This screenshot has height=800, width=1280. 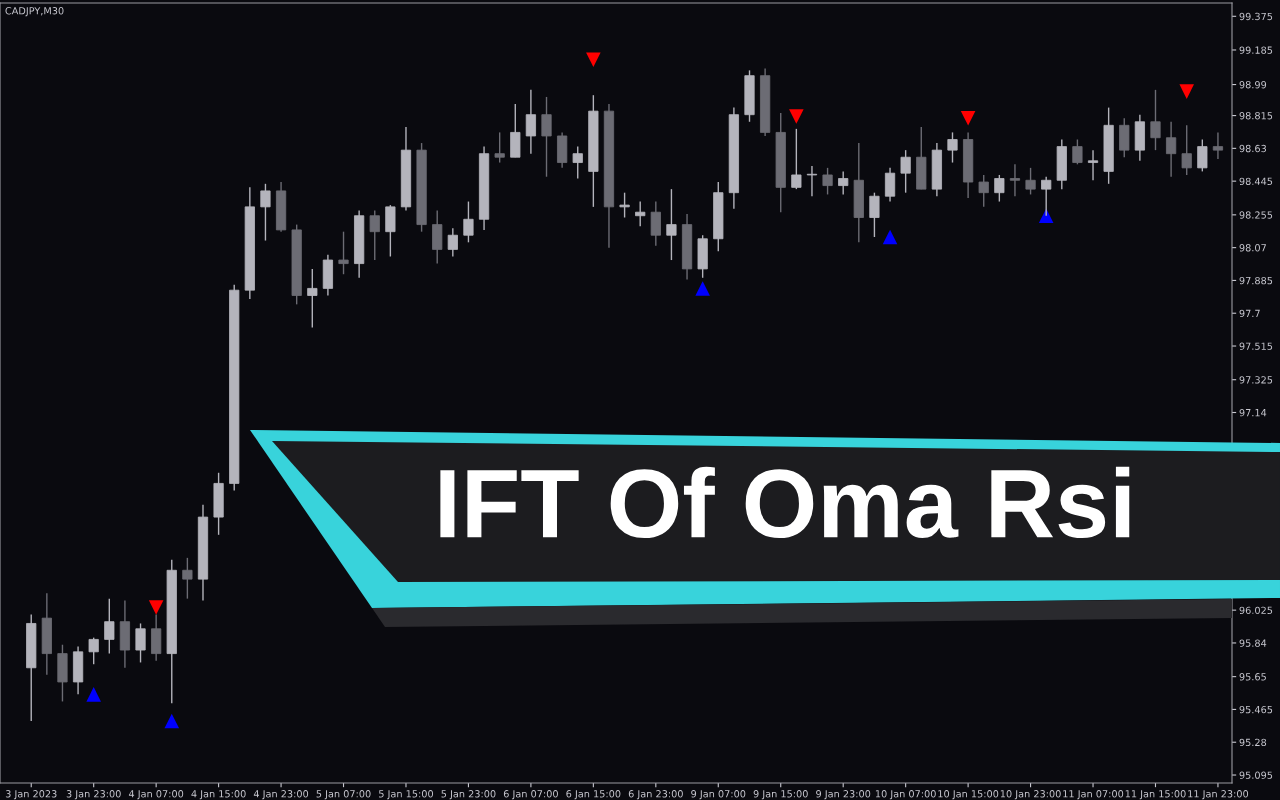 I want to click on x-tick-label: 6 Jan 23:00, so click(x=655, y=795).